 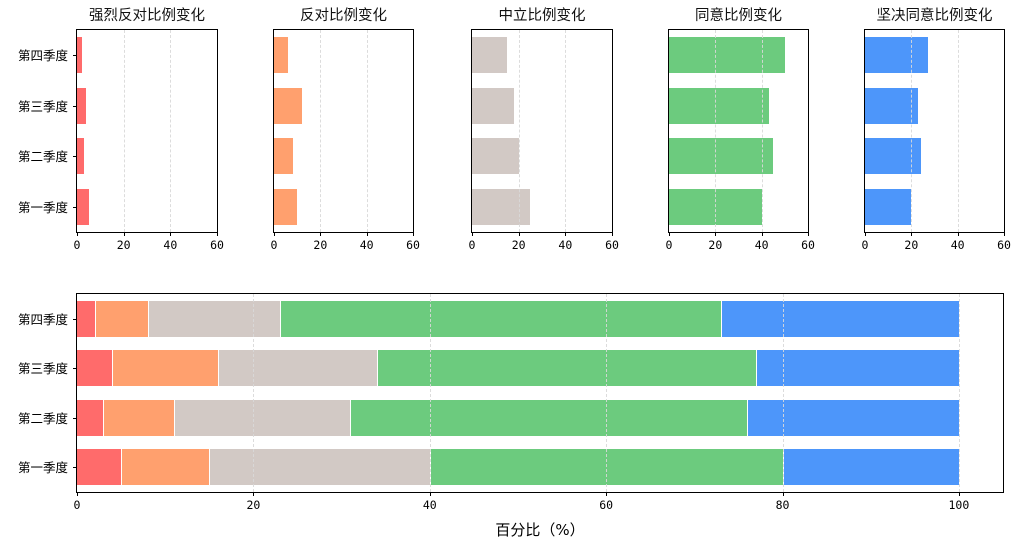 I want to click on chart-title-disagree: 反对比例变化, so click(x=343, y=16).